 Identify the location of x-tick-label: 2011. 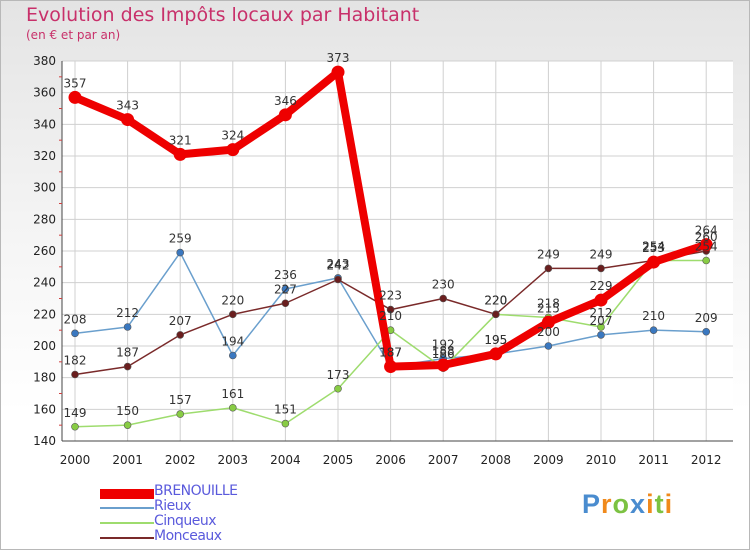
(653, 460).